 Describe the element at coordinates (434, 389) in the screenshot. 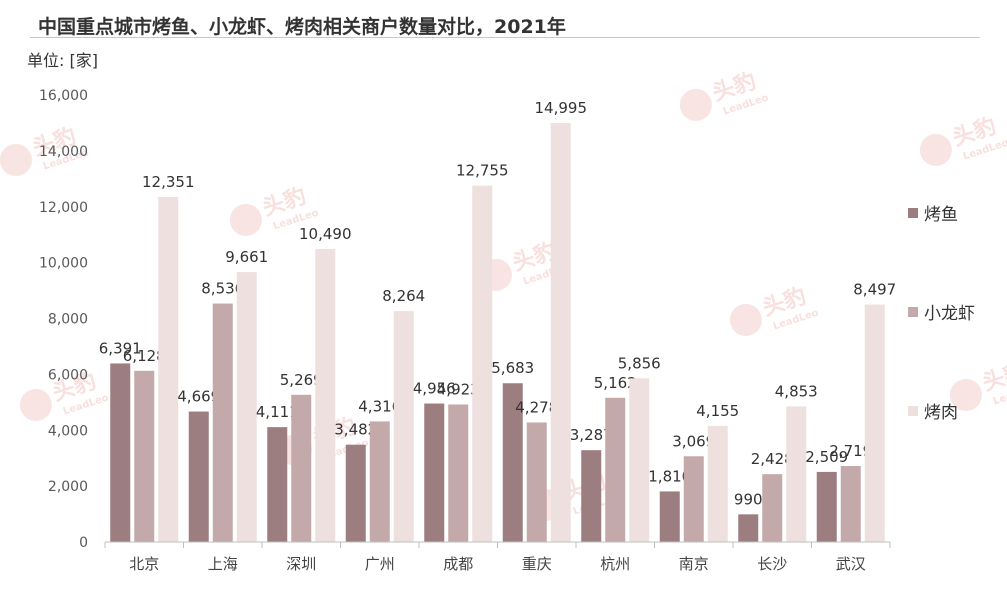

I see `data-label: 4,956` at that location.